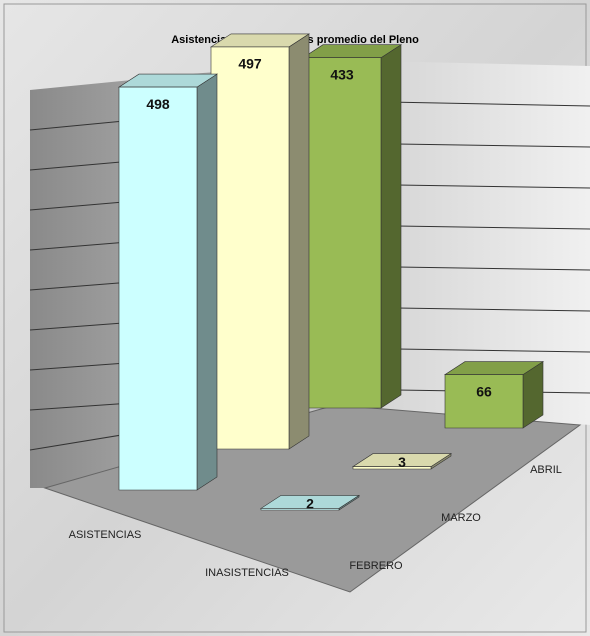 This screenshot has height=636, width=590. Describe the element at coordinates (484, 391) in the screenshot. I see `data-label: 66` at that location.